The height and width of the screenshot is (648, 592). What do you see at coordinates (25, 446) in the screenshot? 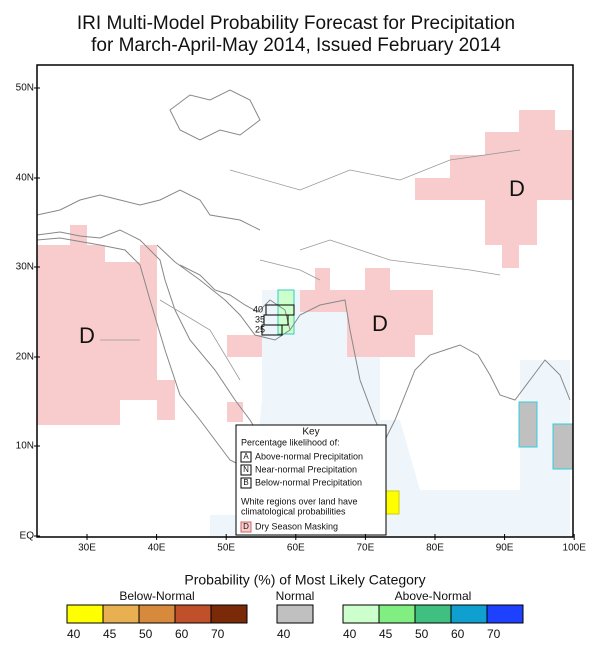
I see `lat-label: 10N` at bounding box center [25, 446].